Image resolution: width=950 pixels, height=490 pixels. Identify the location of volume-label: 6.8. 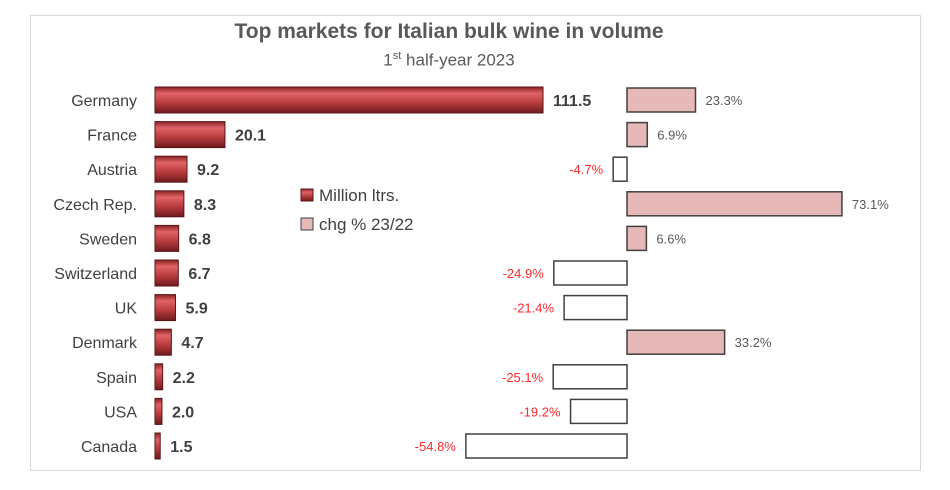
(200, 239).